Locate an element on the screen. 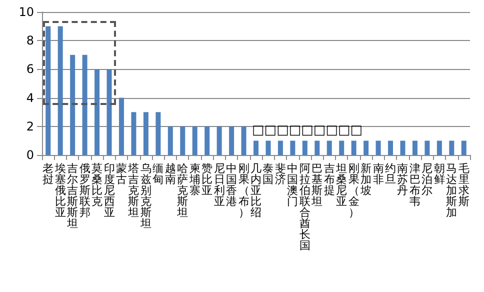 The width and height of the screenshot is (484, 292). x-tick-label: 老挝 is located at coordinates (48, 174).